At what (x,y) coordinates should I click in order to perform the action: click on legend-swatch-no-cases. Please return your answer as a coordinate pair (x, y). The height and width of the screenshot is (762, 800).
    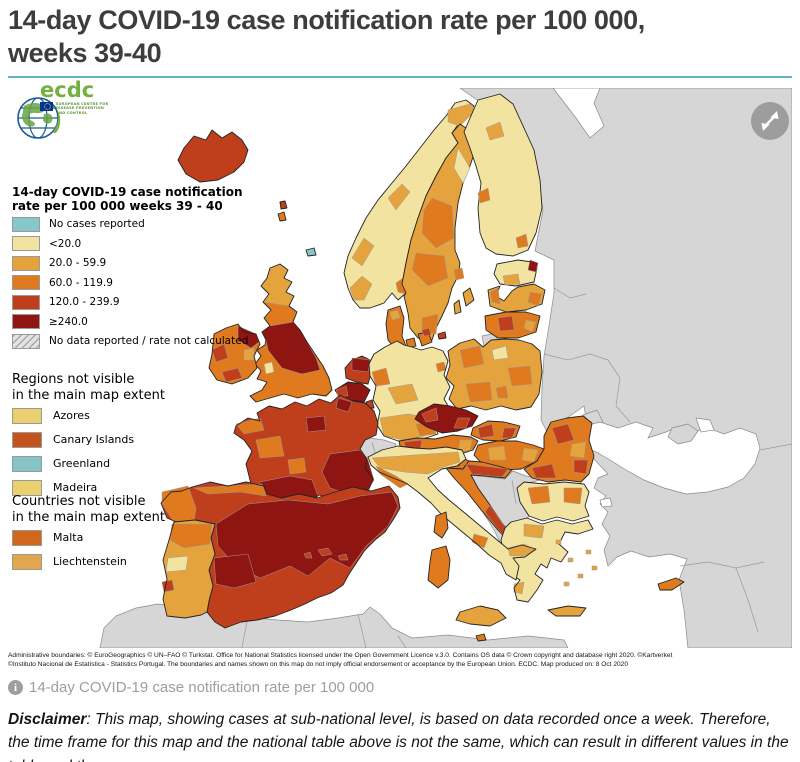
    Looking at the image, I should click on (26, 224).